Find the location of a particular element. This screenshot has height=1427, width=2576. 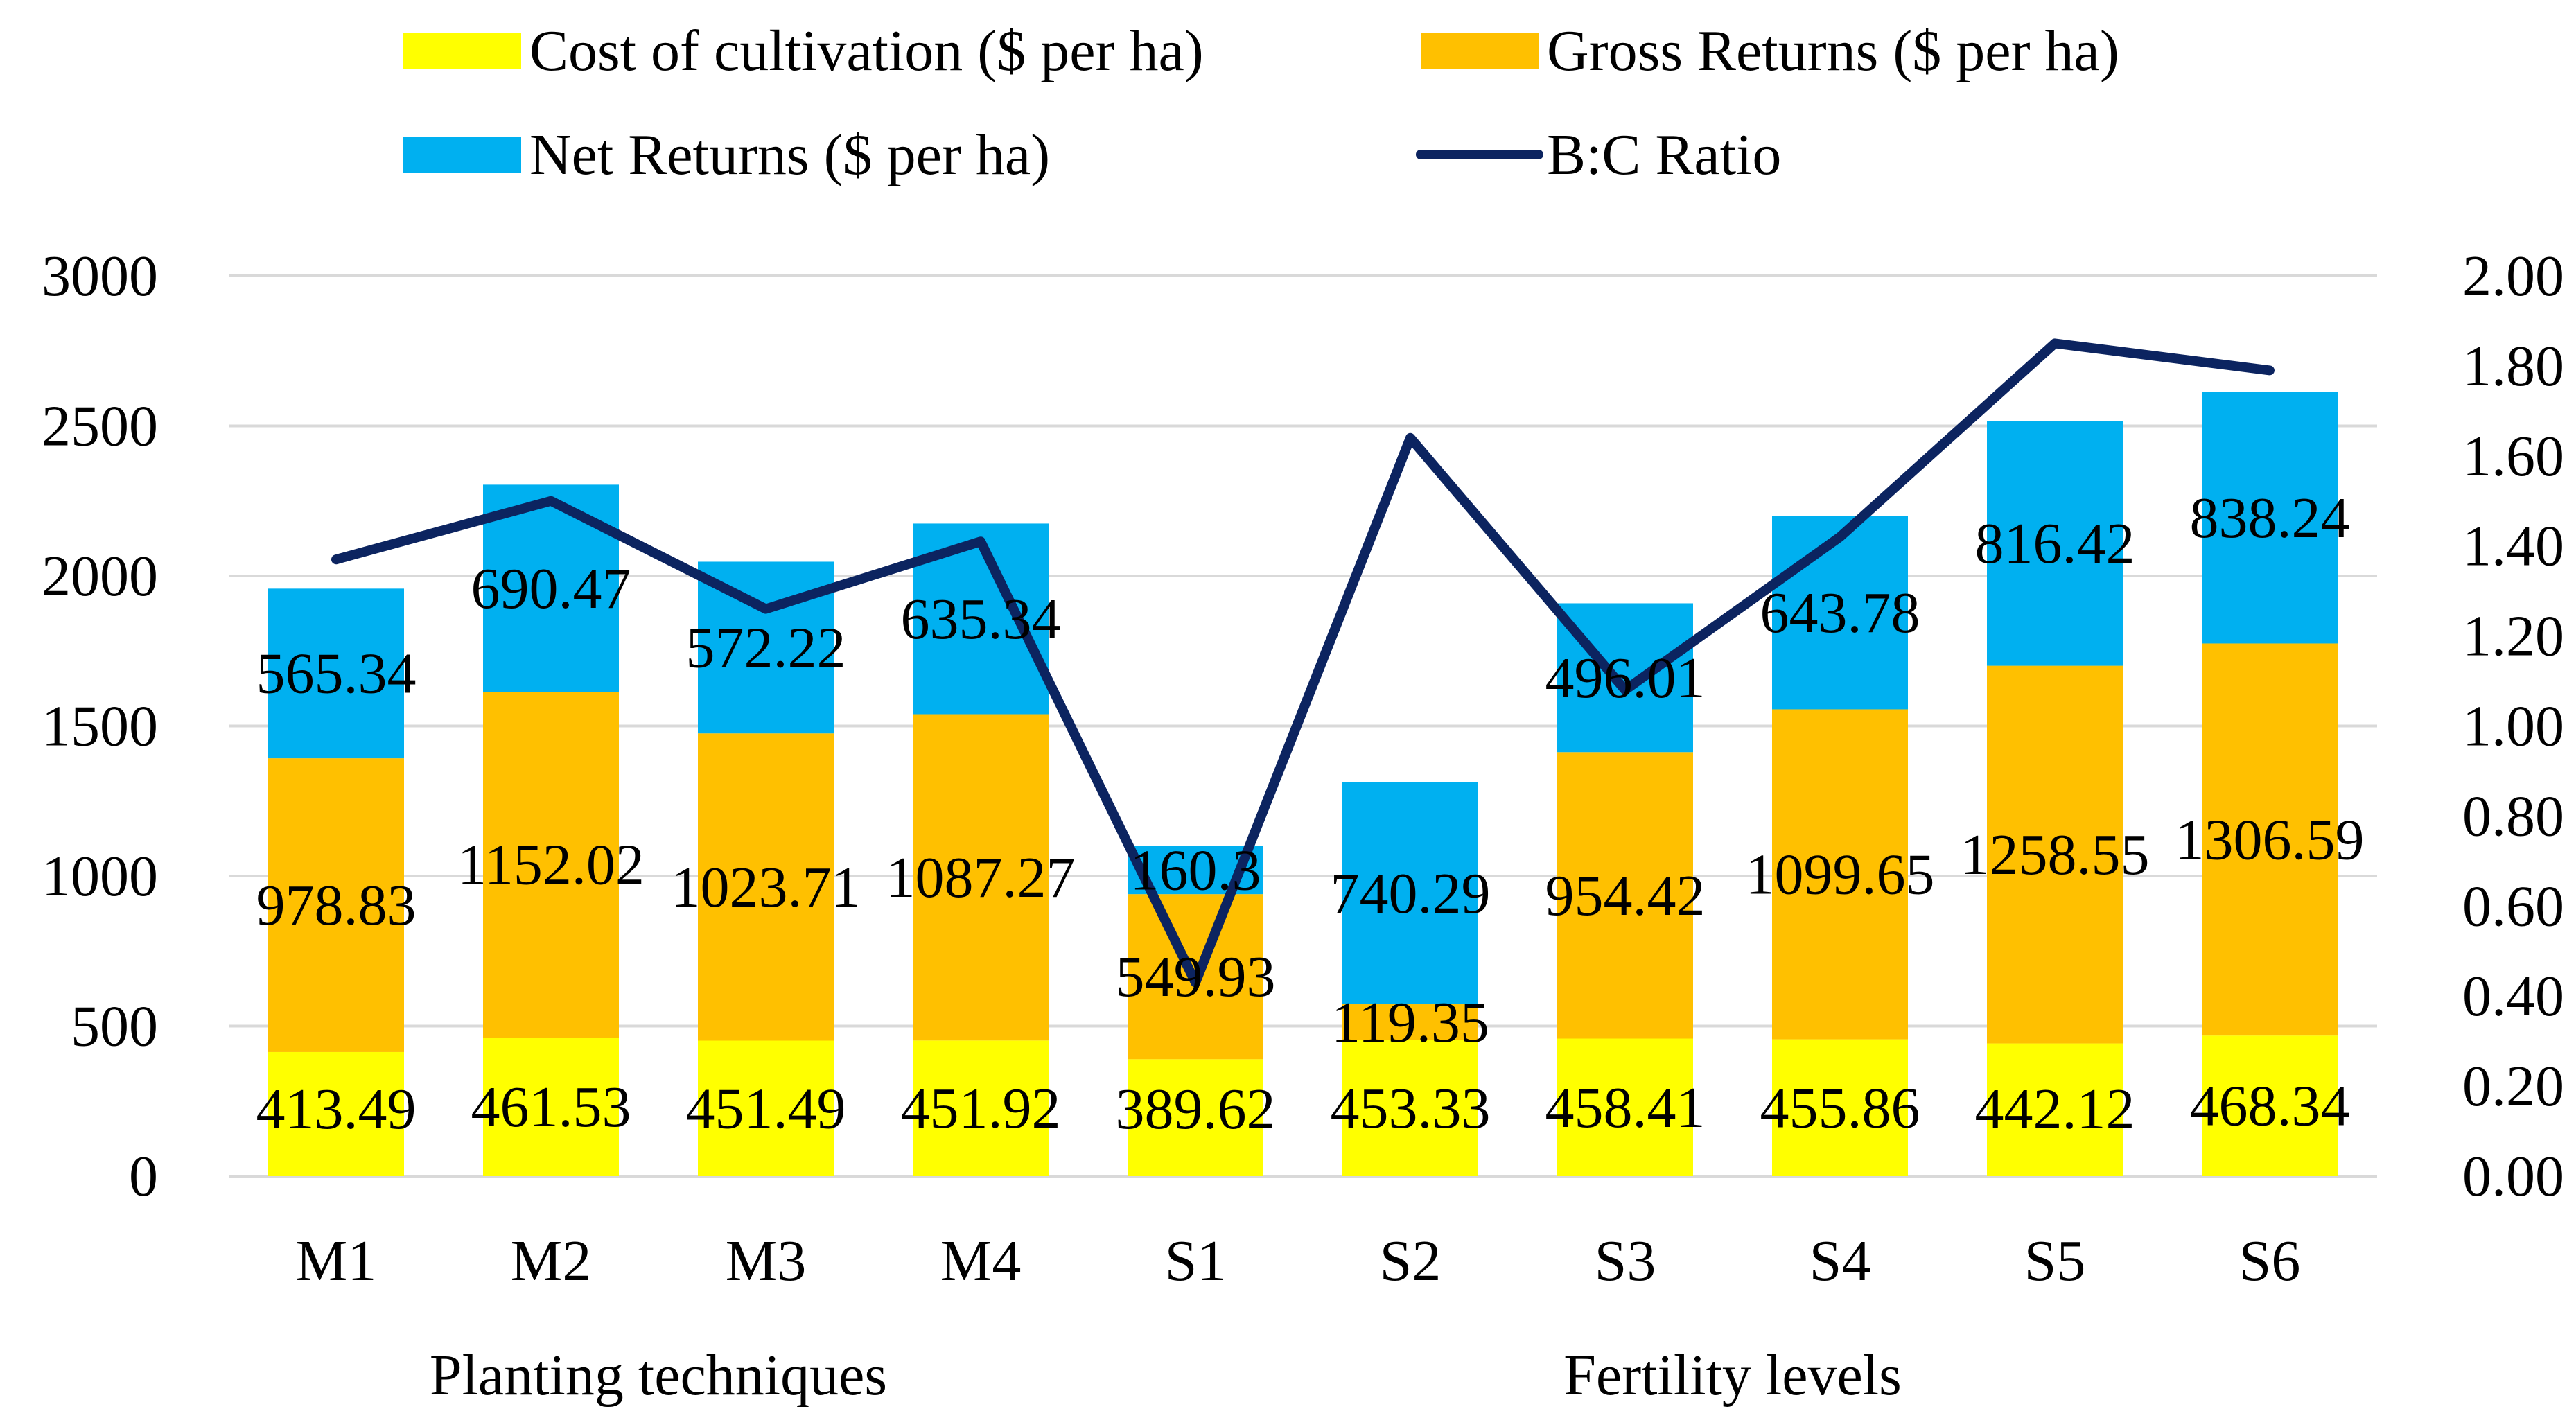

y-left-tick-label: 3000 is located at coordinates (100, 276).